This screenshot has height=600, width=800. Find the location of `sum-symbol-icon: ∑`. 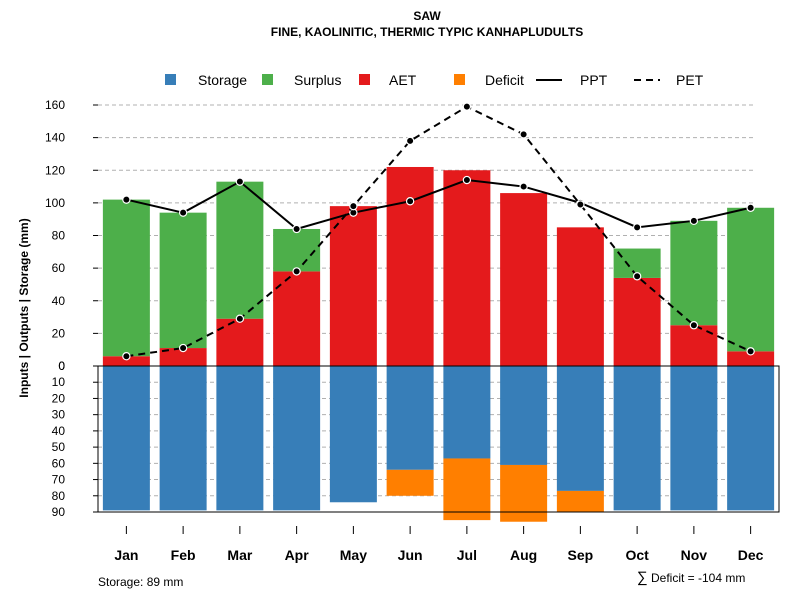

sum-symbol-icon: ∑ is located at coordinates (642, 577).